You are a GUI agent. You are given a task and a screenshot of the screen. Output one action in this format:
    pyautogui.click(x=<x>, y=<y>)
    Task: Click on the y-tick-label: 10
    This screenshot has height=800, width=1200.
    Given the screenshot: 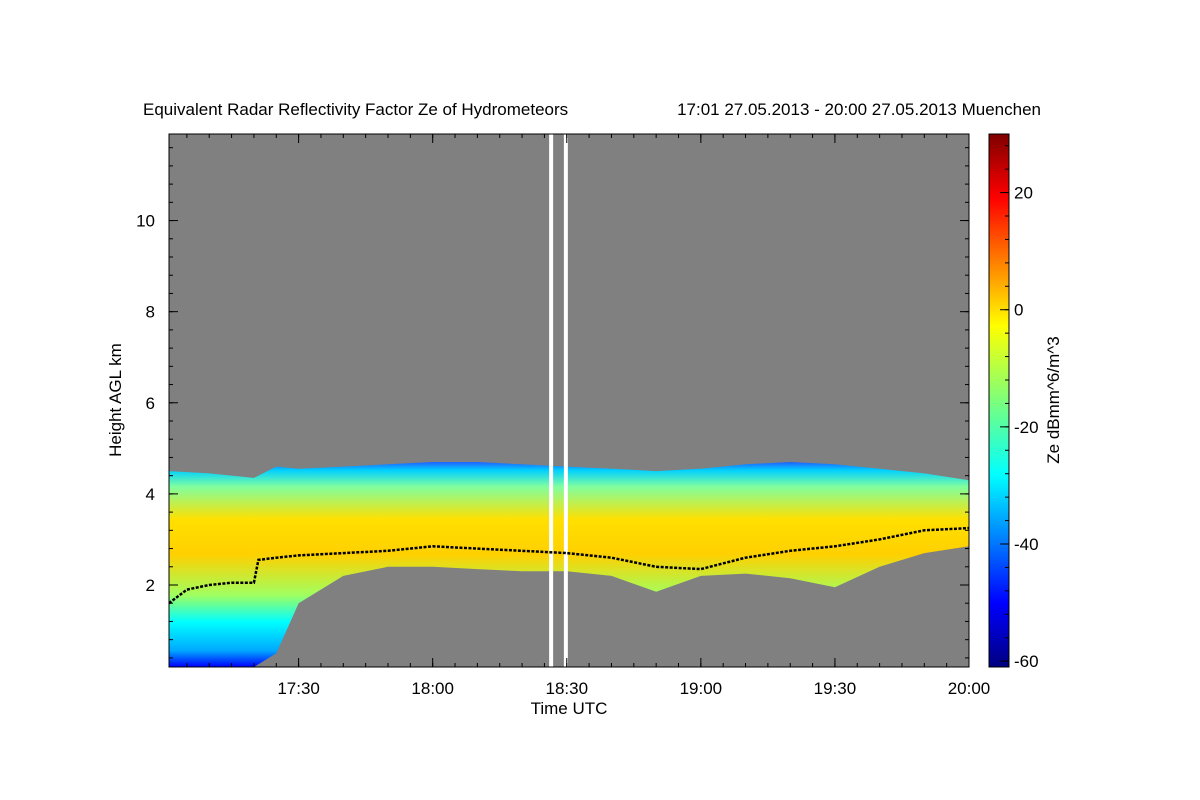 What is the action you would take?
    pyautogui.click(x=145, y=221)
    